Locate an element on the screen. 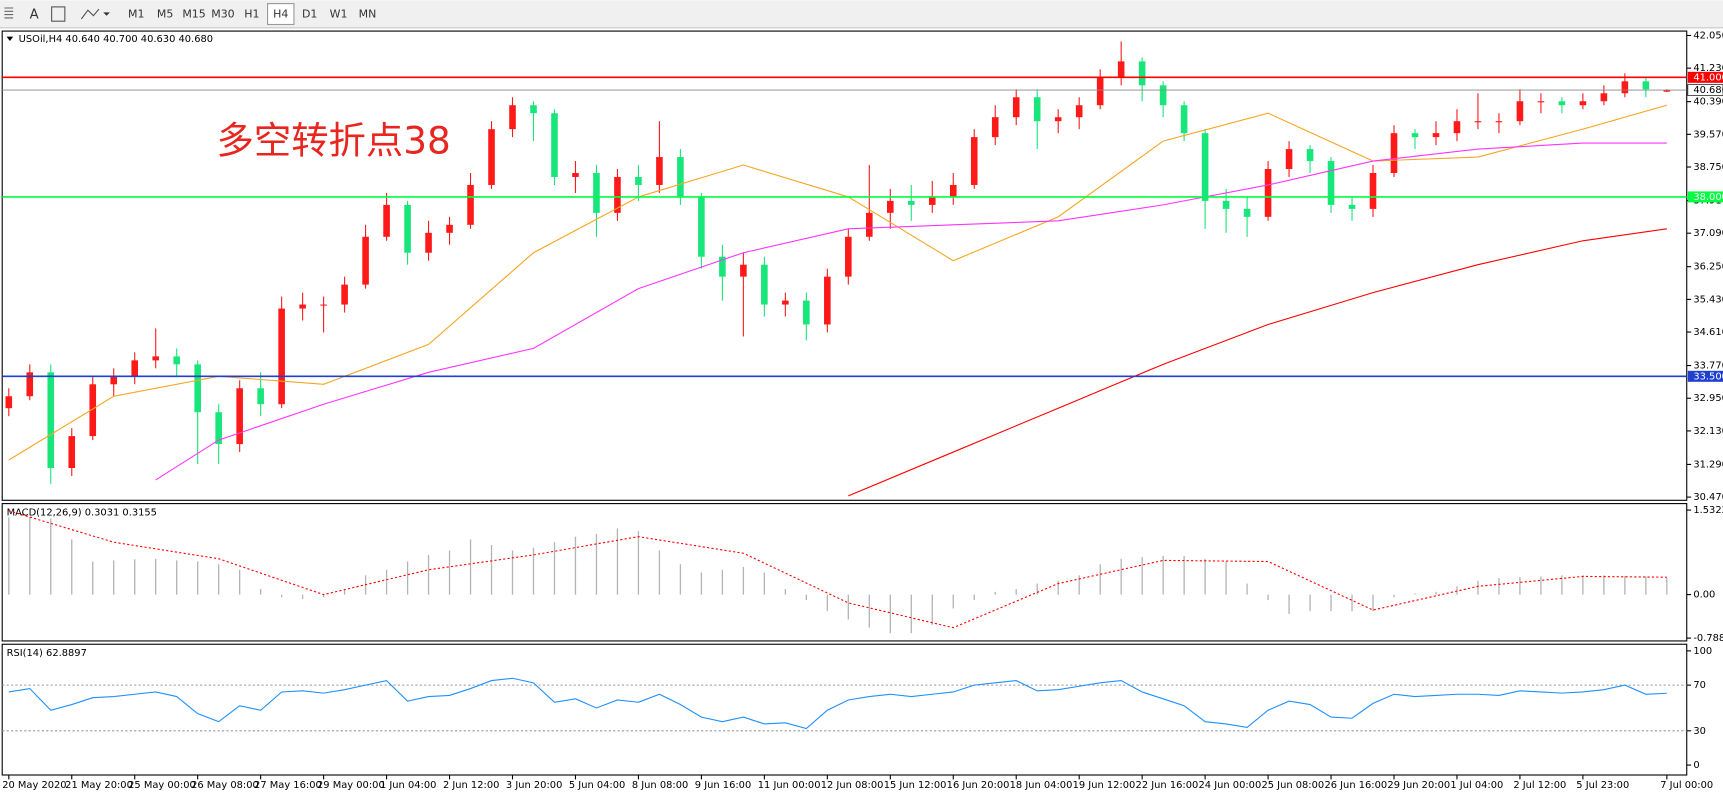 This screenshot has width=1723, height=794. toolbar-icons: A is located at coordinates (57, 14).